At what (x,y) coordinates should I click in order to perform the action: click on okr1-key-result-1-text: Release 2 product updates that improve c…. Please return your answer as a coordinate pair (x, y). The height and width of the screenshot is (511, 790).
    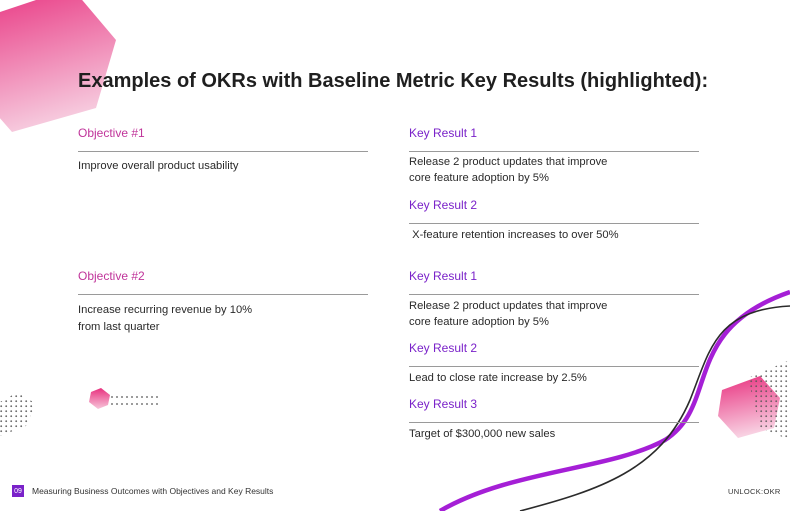
    Looking at the image, I should click on (508, 170).